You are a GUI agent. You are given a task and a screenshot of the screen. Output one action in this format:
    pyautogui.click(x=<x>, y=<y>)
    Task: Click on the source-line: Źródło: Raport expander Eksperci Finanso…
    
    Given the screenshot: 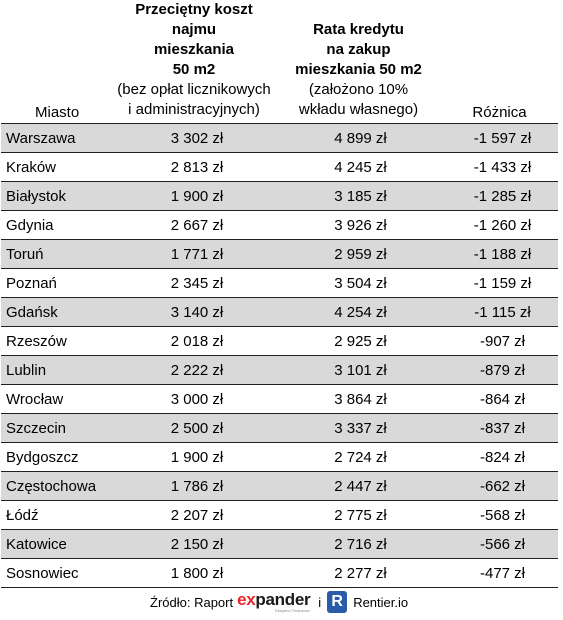 What is the action you would take?
    pyautogui.click(x=279, y=602)
    